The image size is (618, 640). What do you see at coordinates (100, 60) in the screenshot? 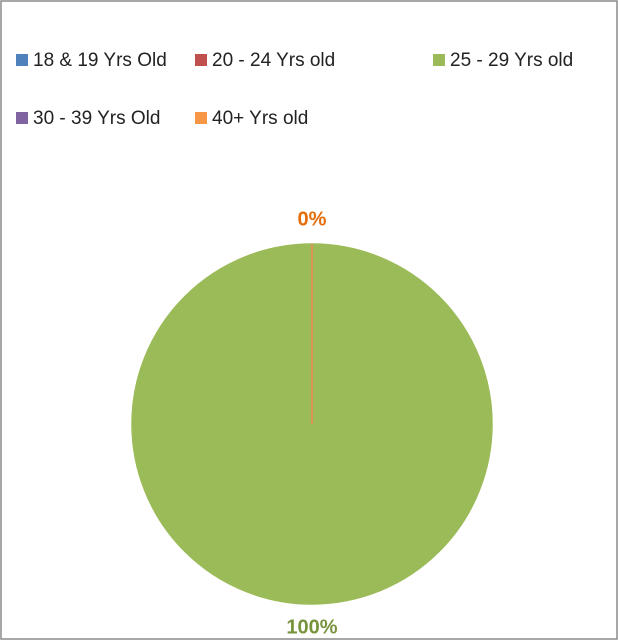
I see `legend-label: 18 & 19 Yrs Old` at bounding box center [100, 60].